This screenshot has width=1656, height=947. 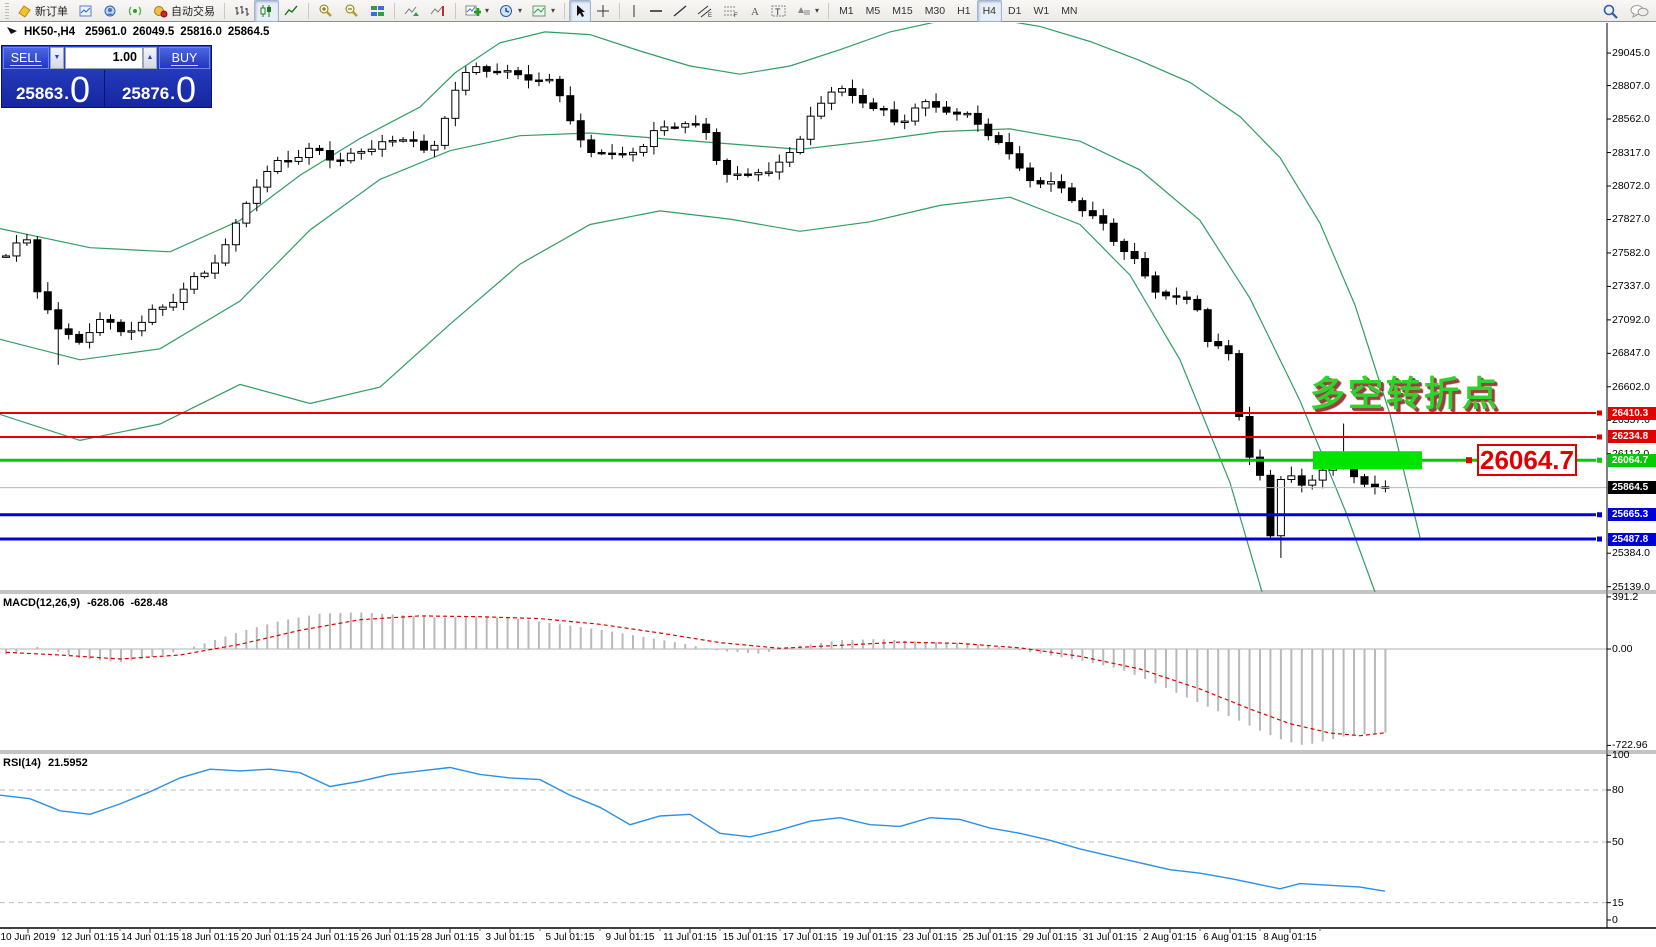 I want to click on bar-chart-button, so click(x=241, y=11).